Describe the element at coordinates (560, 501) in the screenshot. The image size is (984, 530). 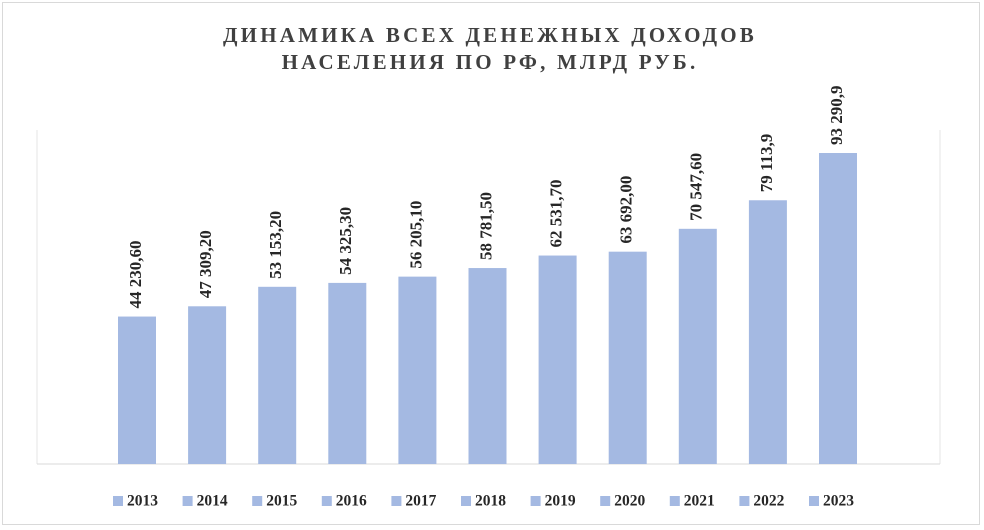
I see `legend-label: 2019` at that location.